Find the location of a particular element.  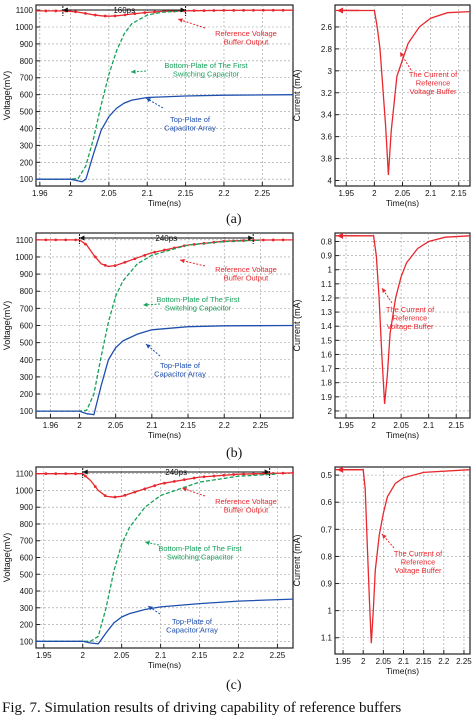

y-tick-label: 4 is located at coordinates (330, 181).